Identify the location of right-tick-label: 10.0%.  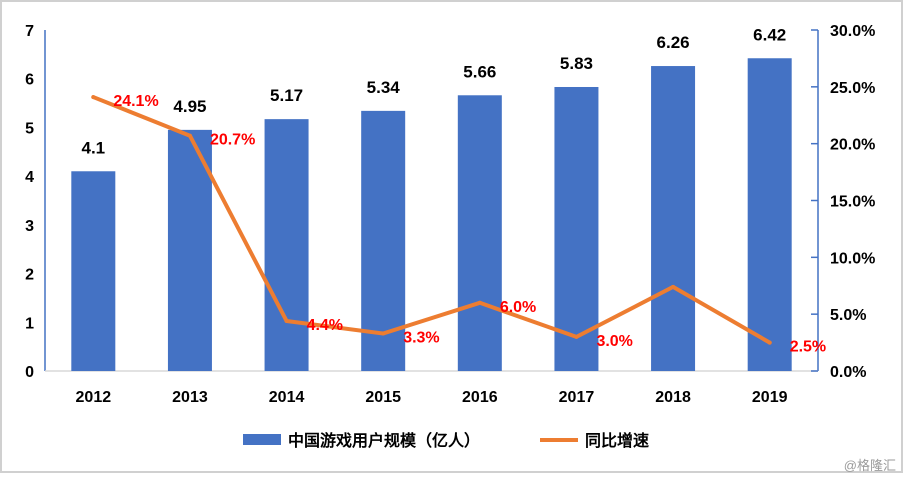
(852, 258).